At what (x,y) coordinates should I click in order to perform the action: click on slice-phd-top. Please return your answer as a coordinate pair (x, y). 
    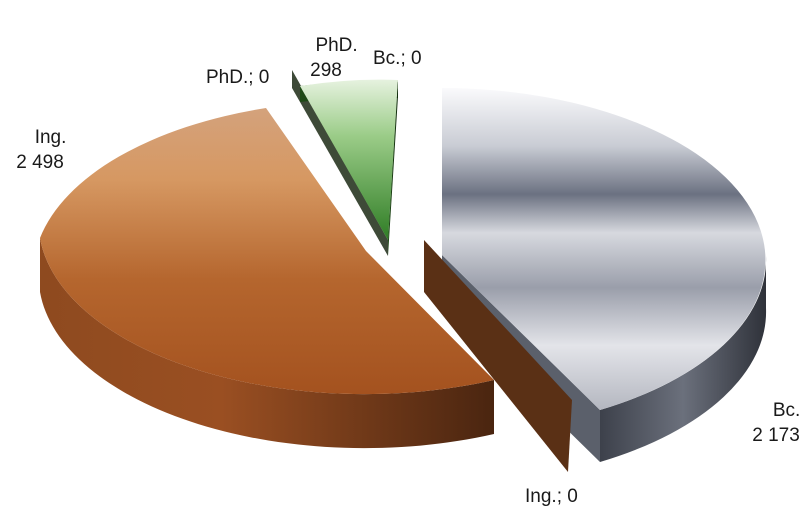
    Looking at the image, I should click on (349, 159).